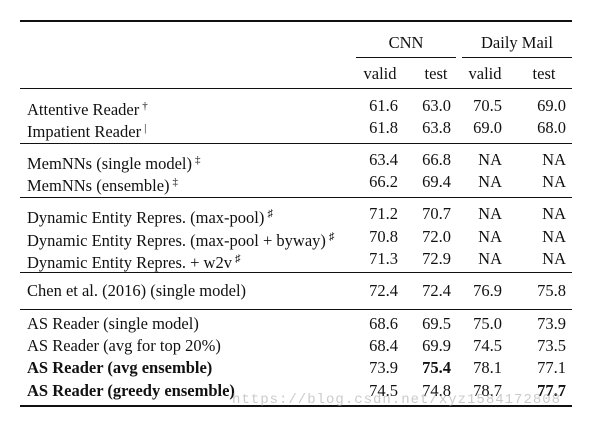 The image size is (592, 421). What do you see at coordinates (487, 367) in the screenshot?
I see `cell-dm-valid: 78.1` at bounding box center [487, 367].